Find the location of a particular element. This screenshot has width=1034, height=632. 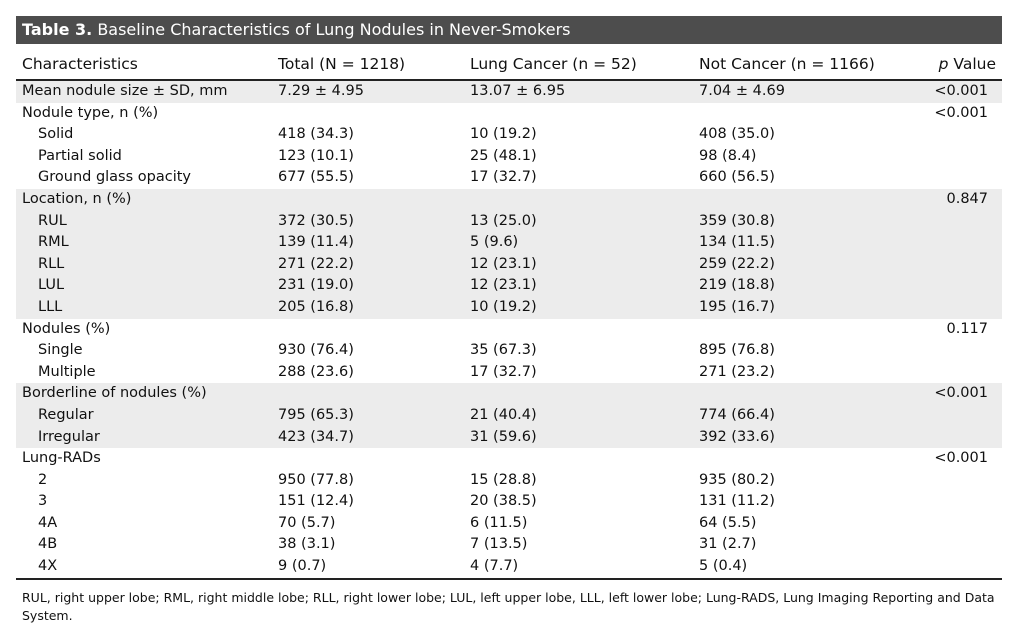

not-cancer-cell: 31 (2.7) is located at coordinates (728, 544).